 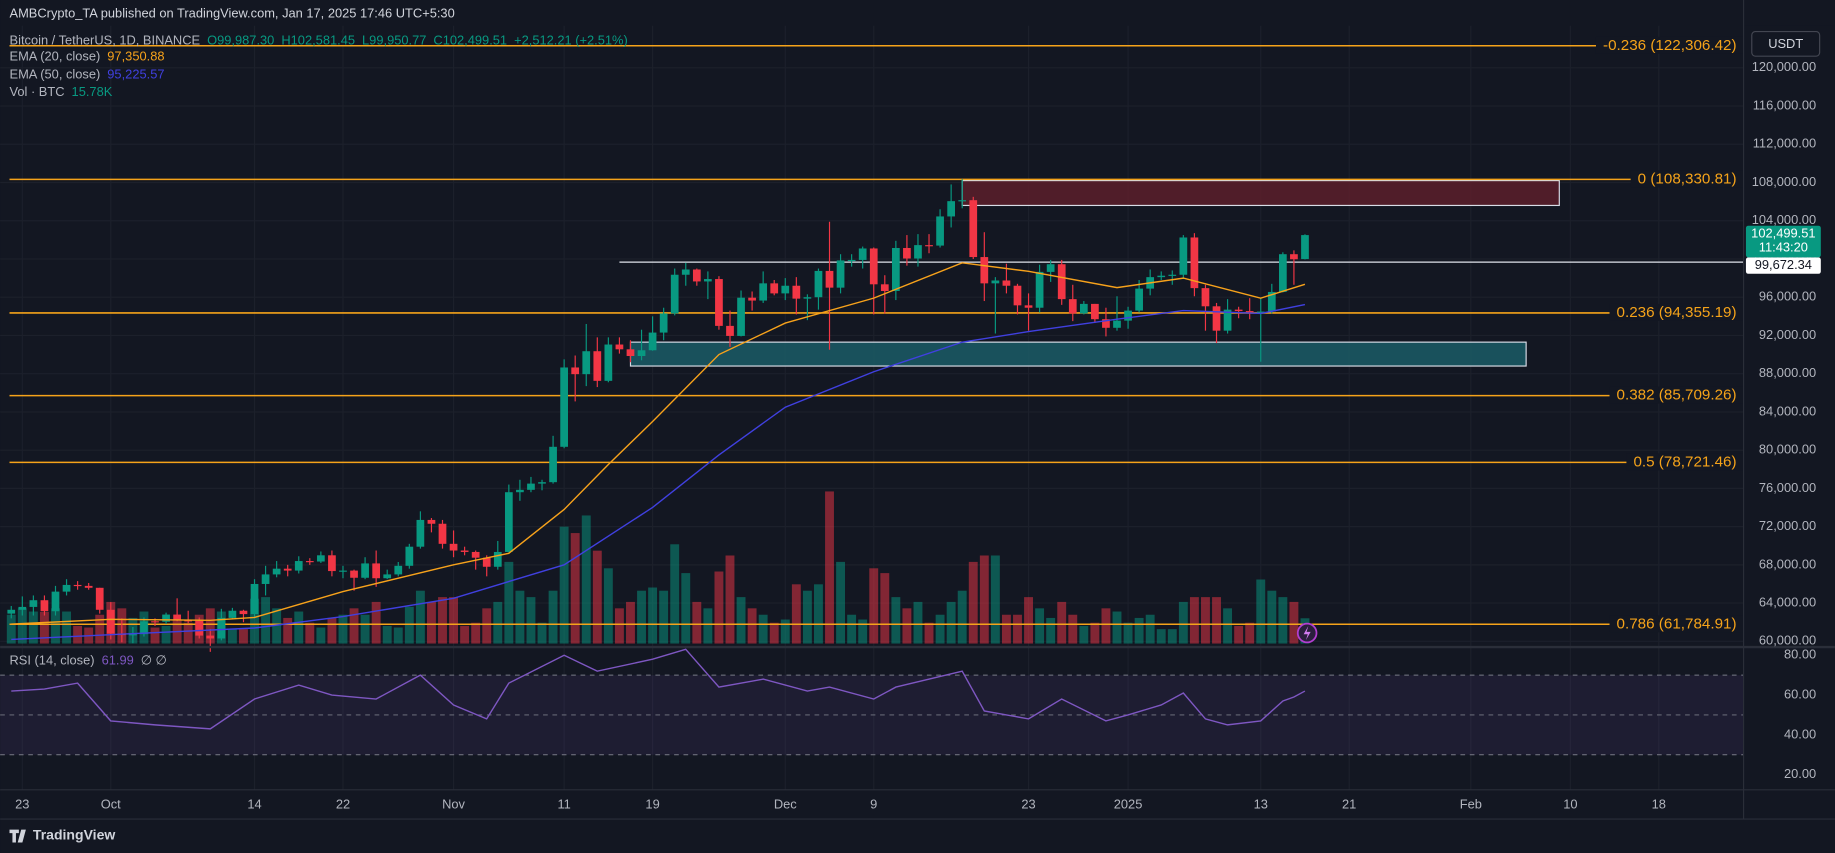 What do you see at coordinates (1787, 525) in the screenshot?
I see `y-tick-label: 72,000.00` at bounding box center [1787, 525].